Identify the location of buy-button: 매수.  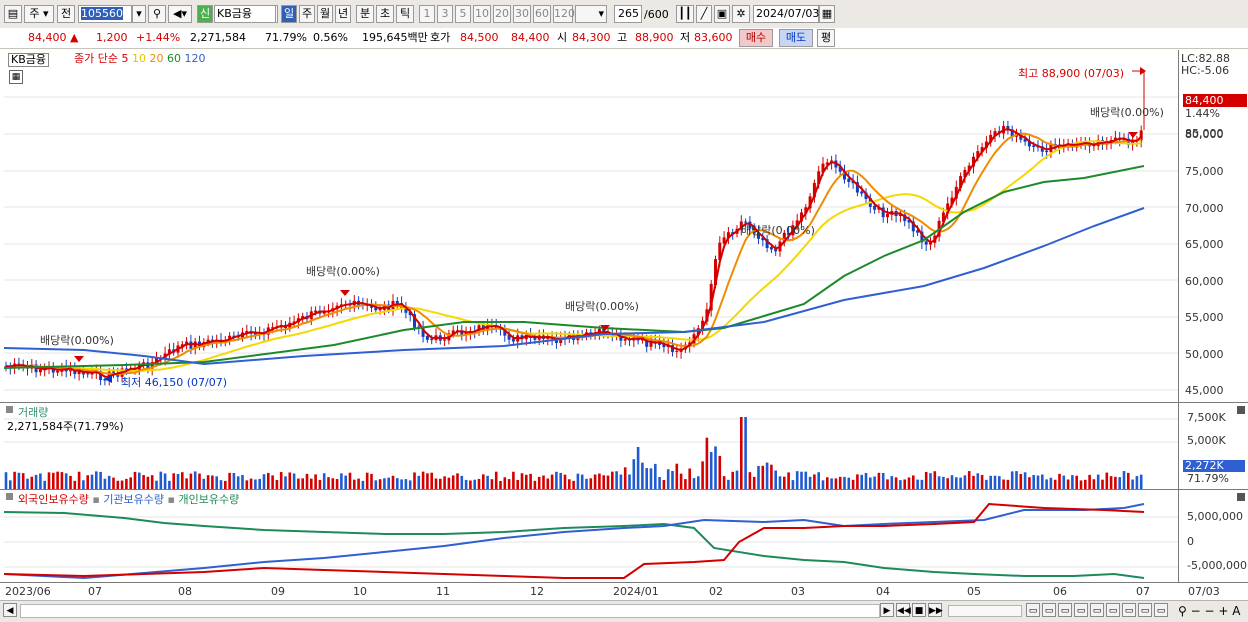
(756, 38).